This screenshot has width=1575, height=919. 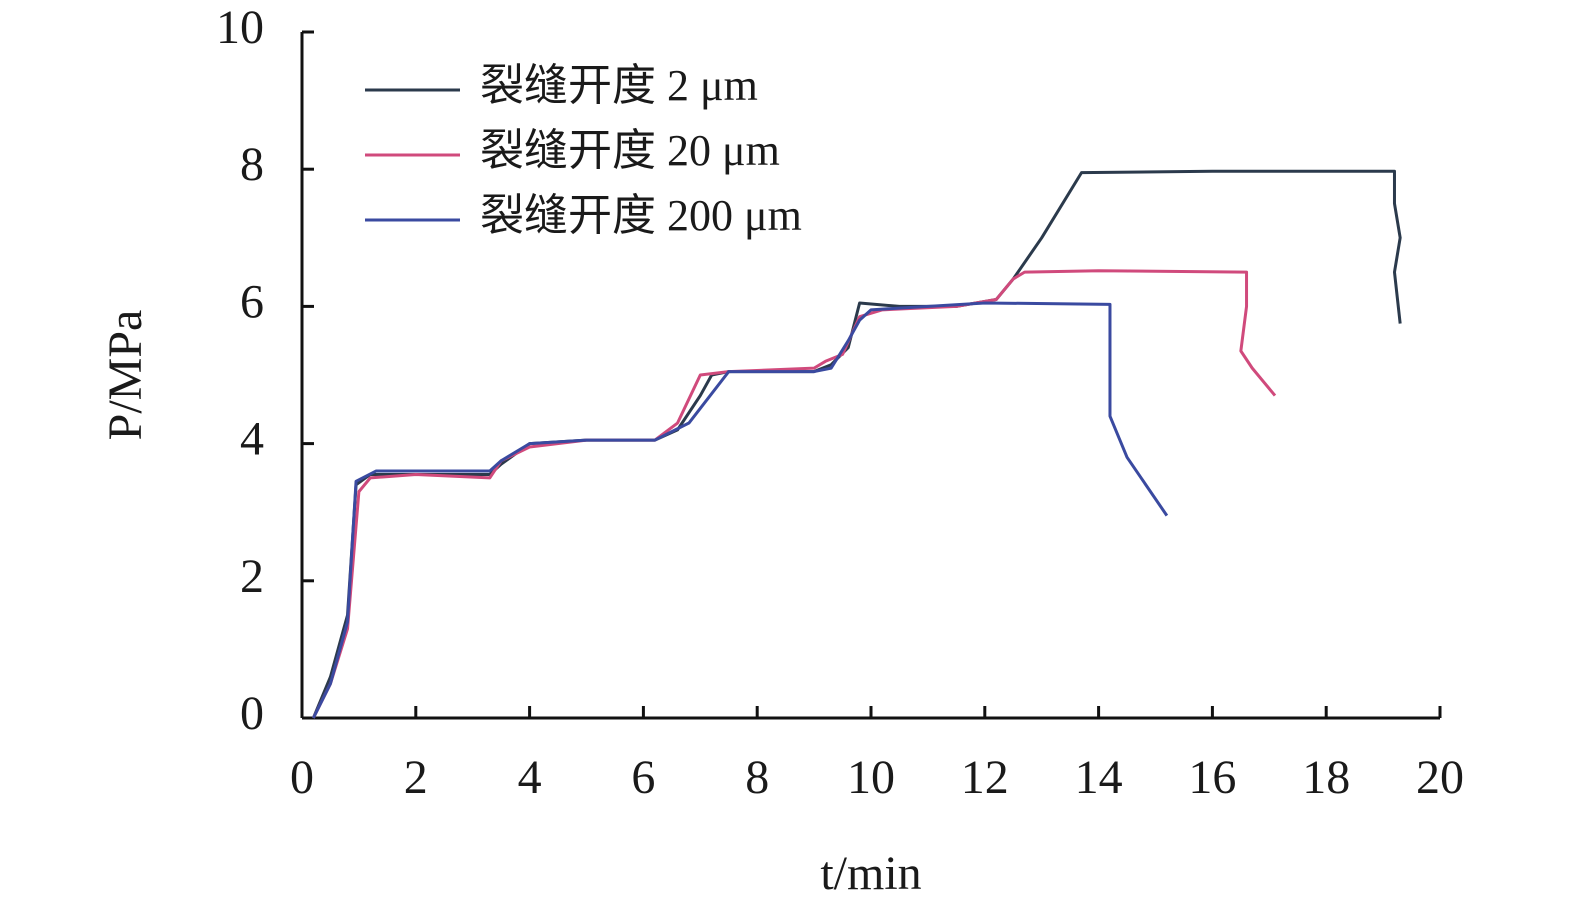 I want to click on x-tick-label: 20, so click(x=1440, y=777).